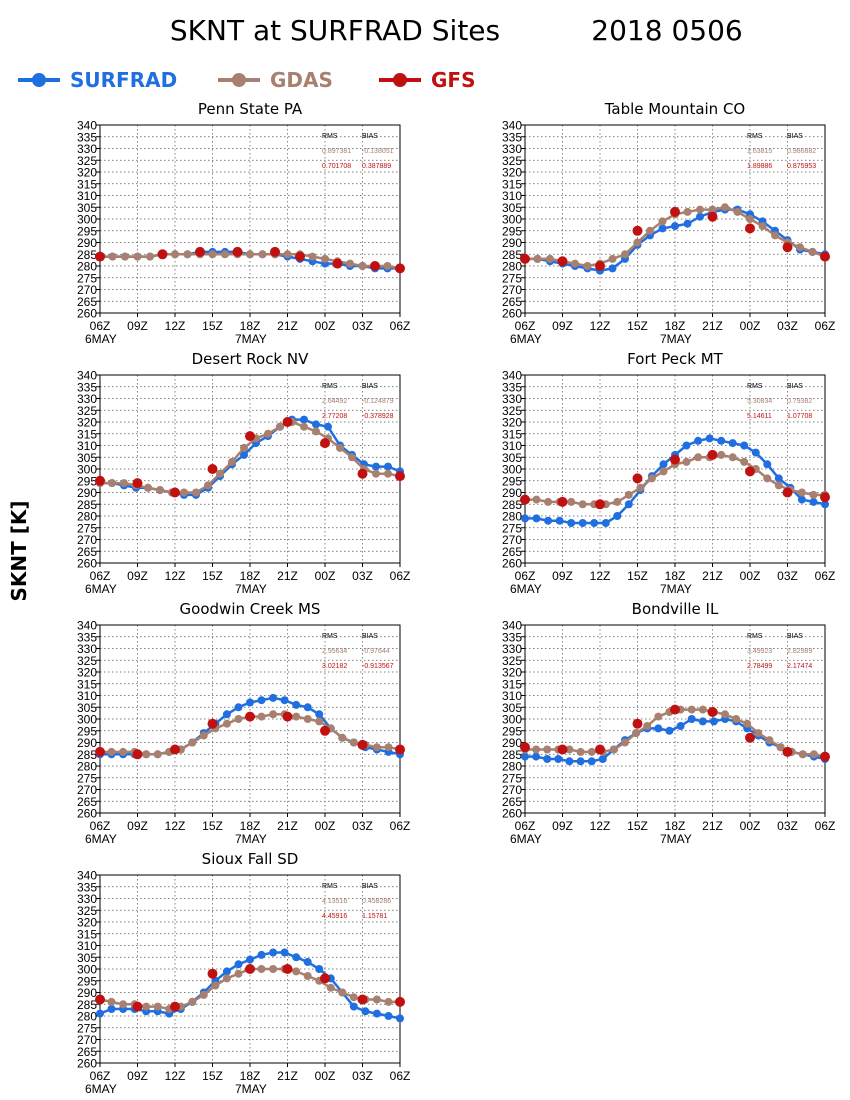 The image size is (850, 1100). What do you see at coordinates (362, 1076) in the screenshot?
I see `x-tick-label: 03Z` at bounding box center [362, 1076].